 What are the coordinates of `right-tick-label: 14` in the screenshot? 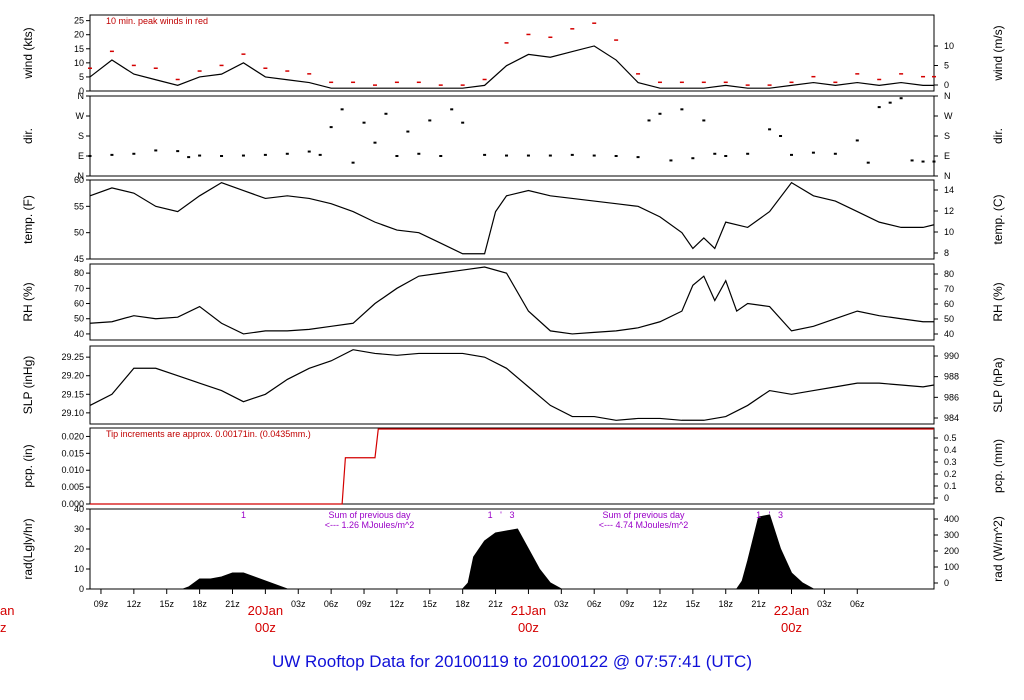 It's located at (949, 190).